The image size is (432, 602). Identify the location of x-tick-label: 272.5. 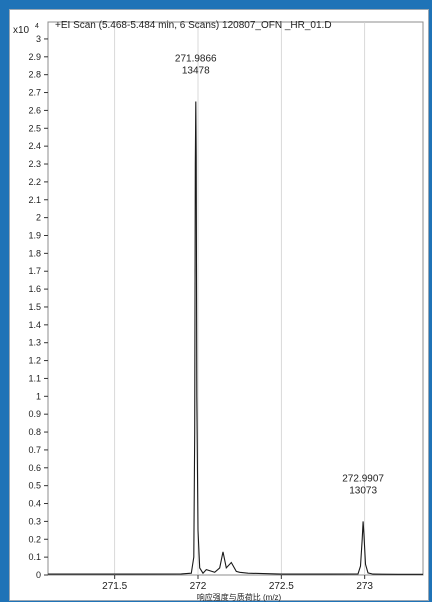
(281, 586).